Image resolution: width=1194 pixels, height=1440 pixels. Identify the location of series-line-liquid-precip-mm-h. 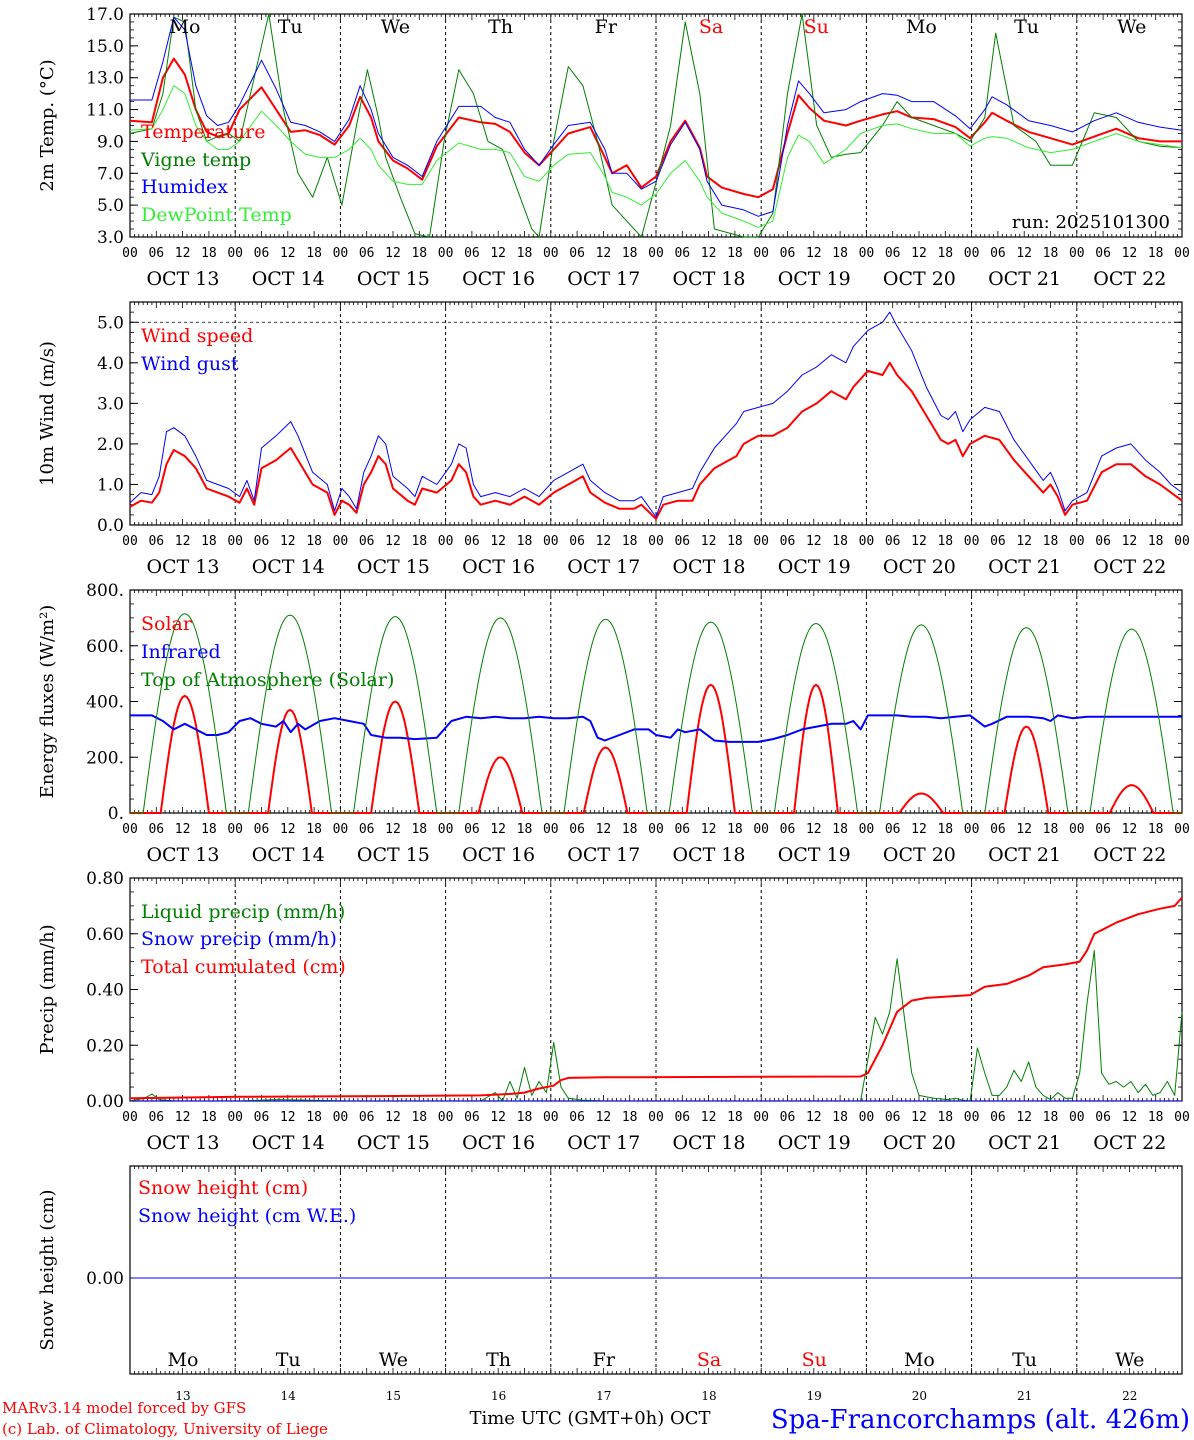
(656, 1026).